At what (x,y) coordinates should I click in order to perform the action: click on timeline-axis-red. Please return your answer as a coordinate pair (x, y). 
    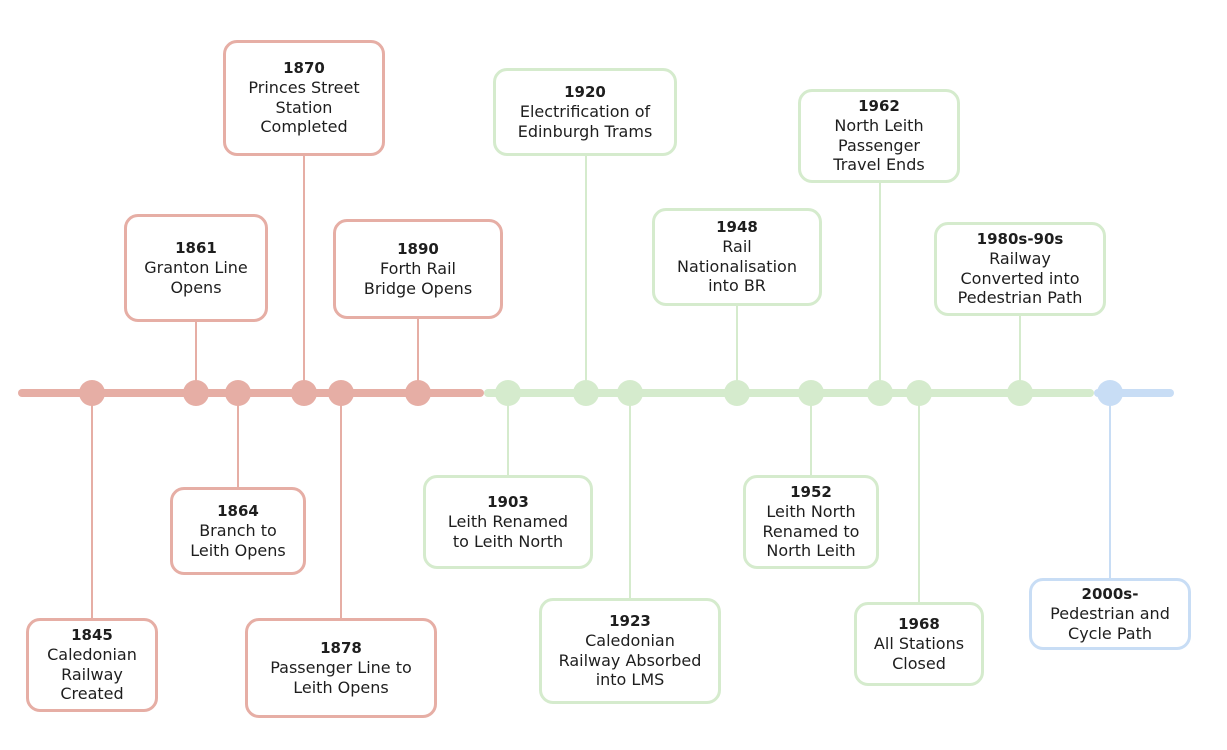
    Looking at the image, I should click on (251, 393).